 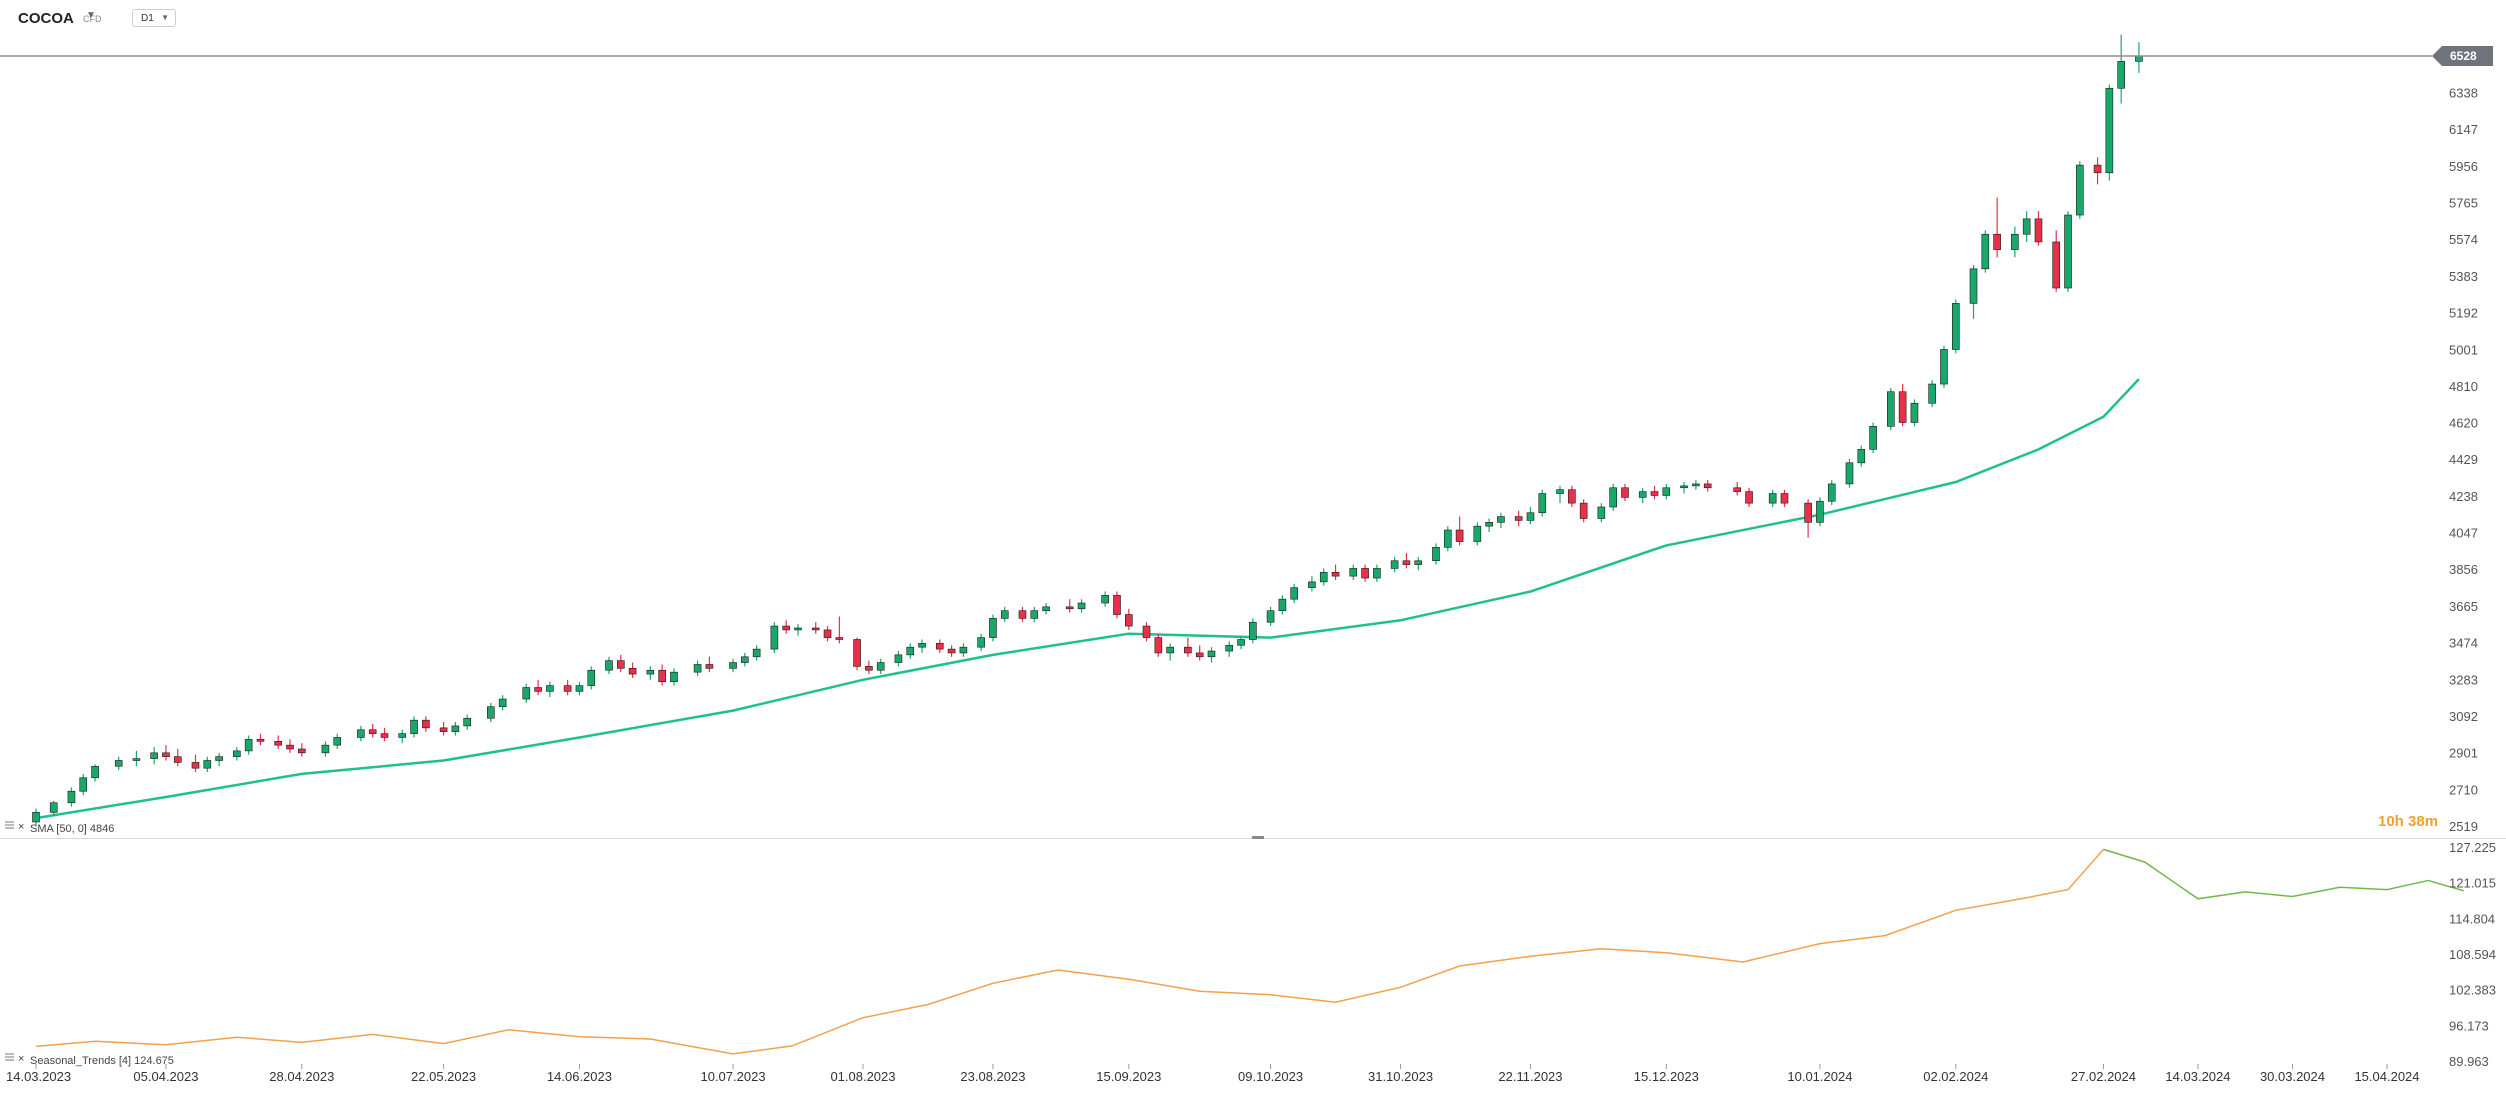 I want to click on x-tick-label: 23.08.2023, so click(x=992, y=1076).